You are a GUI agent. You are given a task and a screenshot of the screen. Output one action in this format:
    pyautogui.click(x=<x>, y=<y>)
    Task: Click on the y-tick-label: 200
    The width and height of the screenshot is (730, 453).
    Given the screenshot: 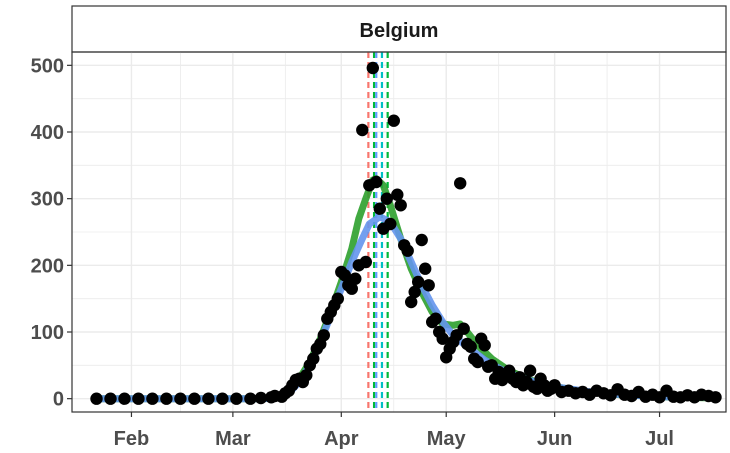 What is the action you would take?
    pyautogui.click(x=47, y=266)
    